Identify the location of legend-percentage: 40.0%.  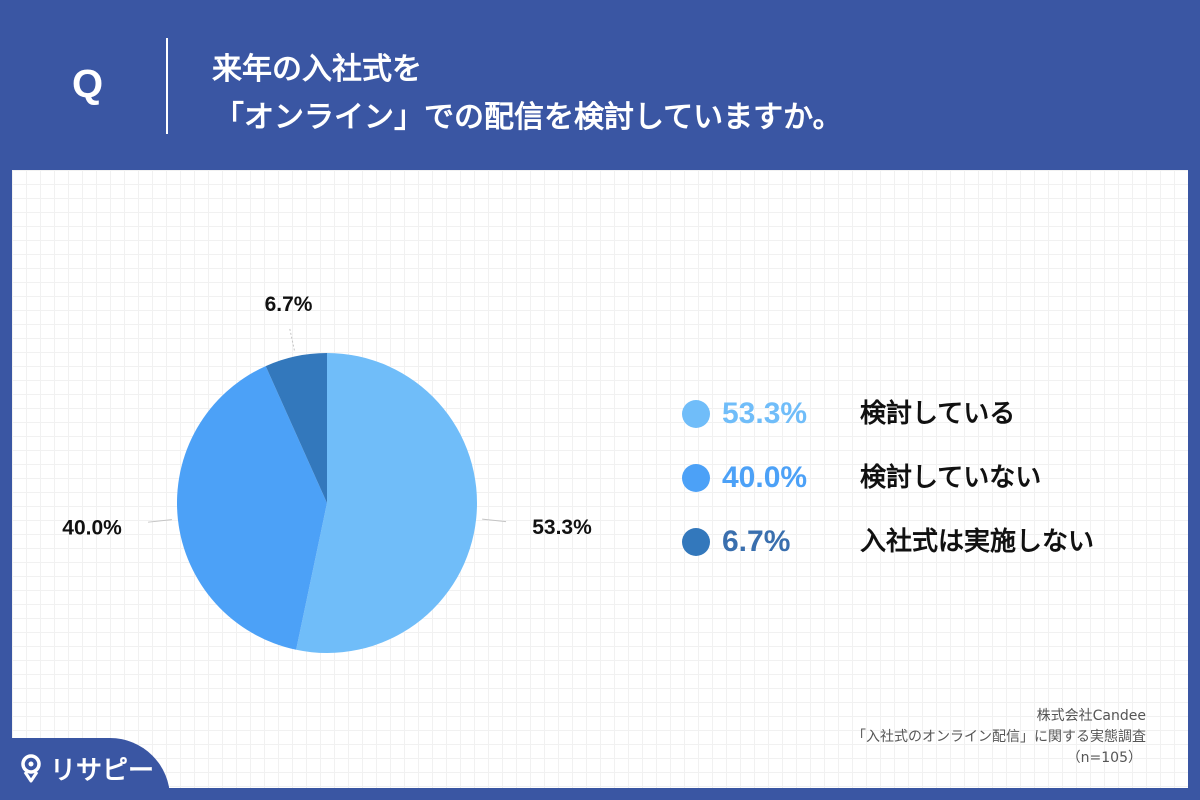
(765, 477).